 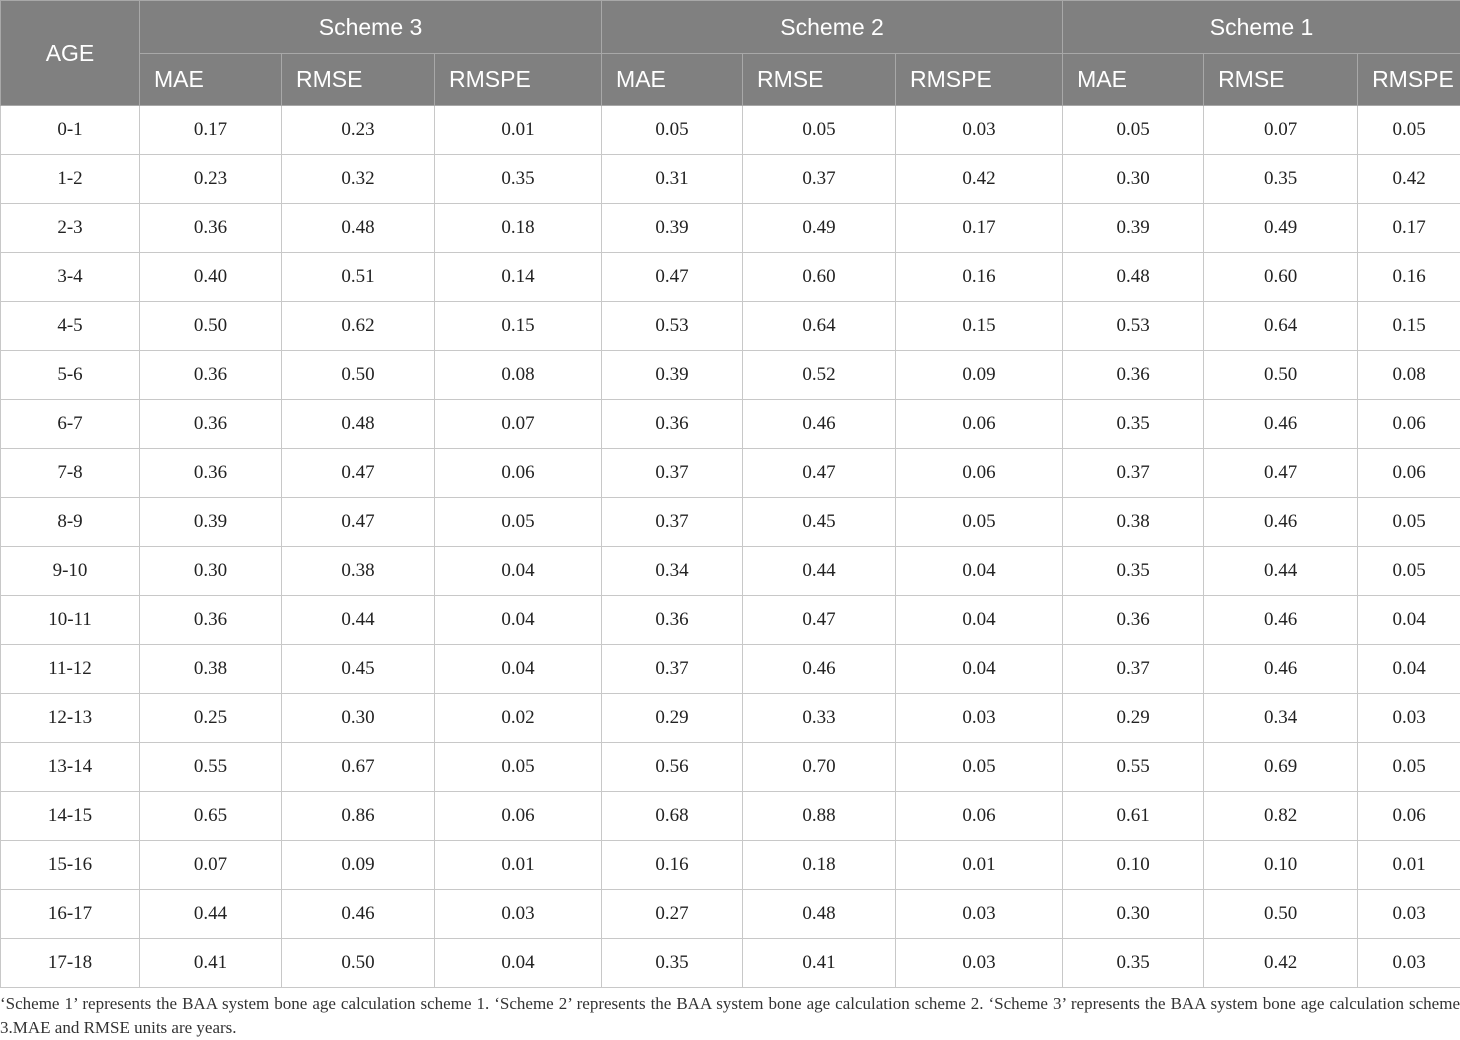 What do you see at coordinates (358, 277) in the screenshot?
I see `value-cell: 0.51` at bounding box center [358, 277].